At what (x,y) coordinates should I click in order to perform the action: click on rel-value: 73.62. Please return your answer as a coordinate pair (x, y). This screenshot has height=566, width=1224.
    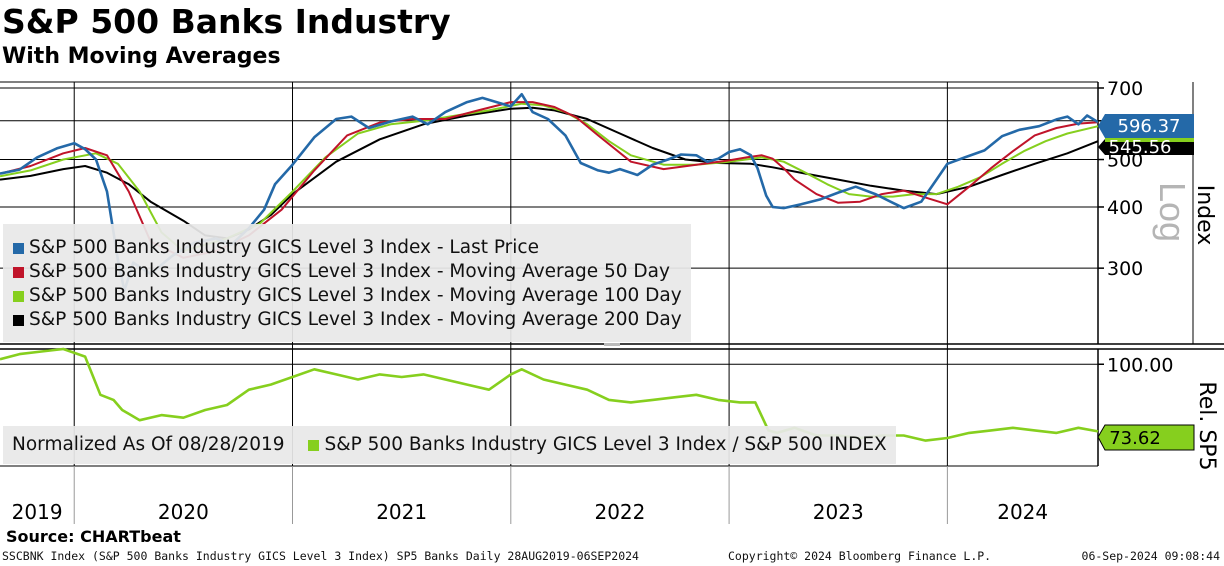
    Looking at the image, I should click on (1135, 438).